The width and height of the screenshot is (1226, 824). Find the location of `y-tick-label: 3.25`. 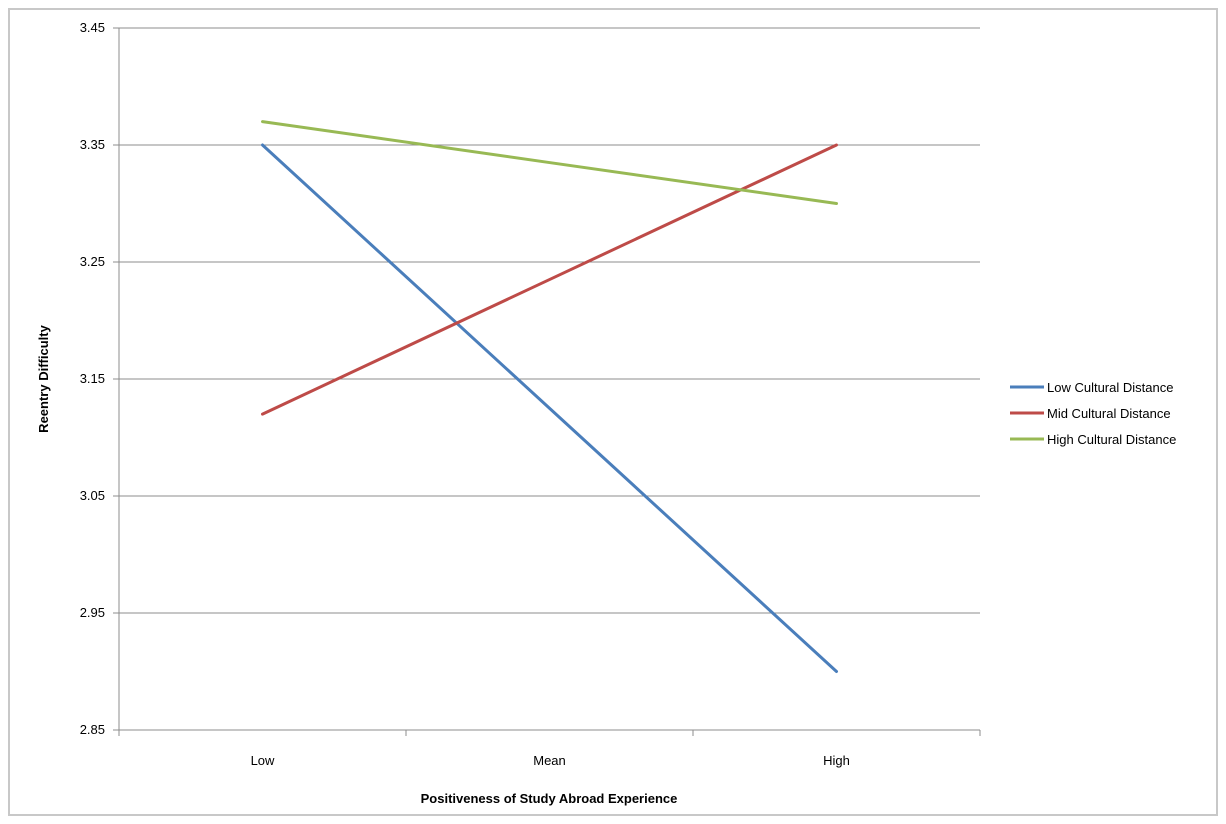

y-tick-label: 3.25 is located at coordinates (92, 261).